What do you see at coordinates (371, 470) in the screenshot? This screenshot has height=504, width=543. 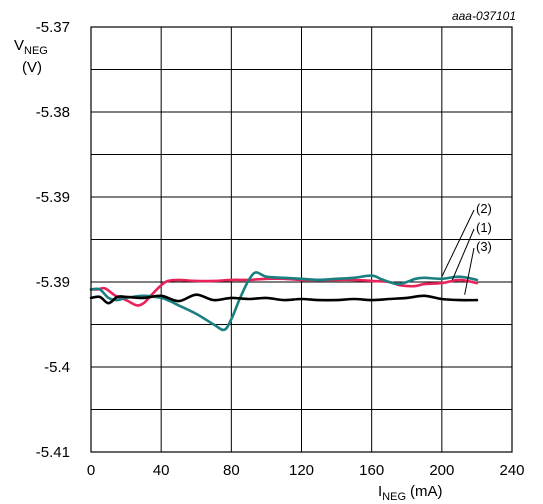 I see `x-tick-label: 160` at bounding box center [371, 470].